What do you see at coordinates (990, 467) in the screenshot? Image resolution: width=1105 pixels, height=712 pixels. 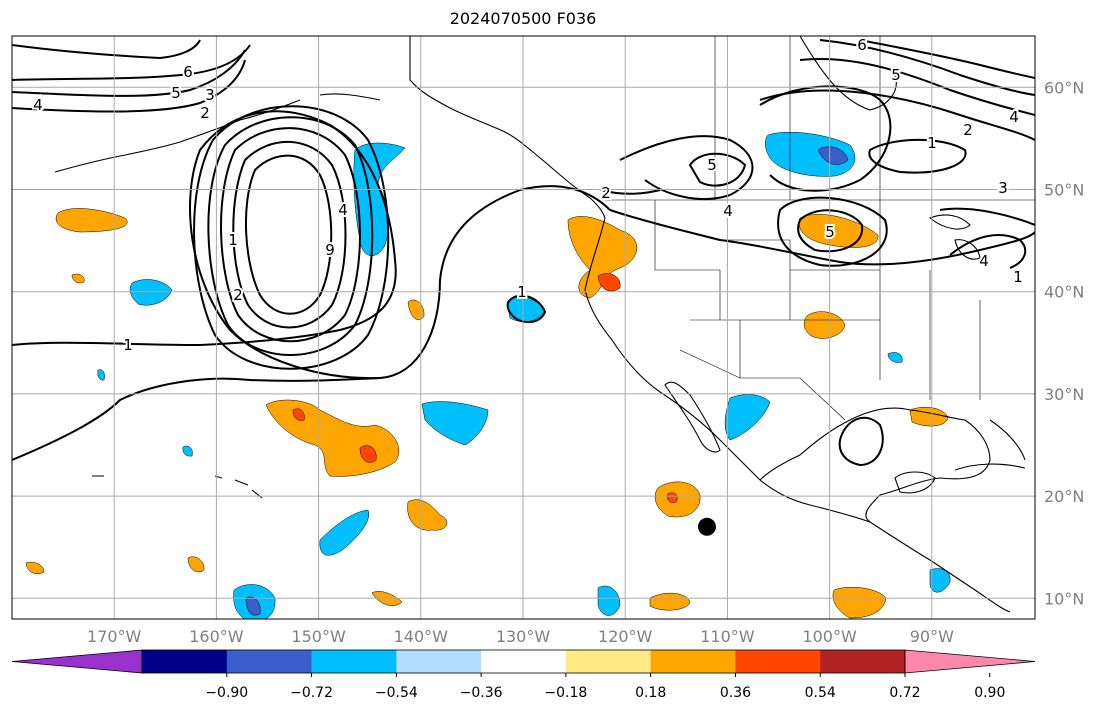 I see `cuba-coast` at bounding box center [990, 467].